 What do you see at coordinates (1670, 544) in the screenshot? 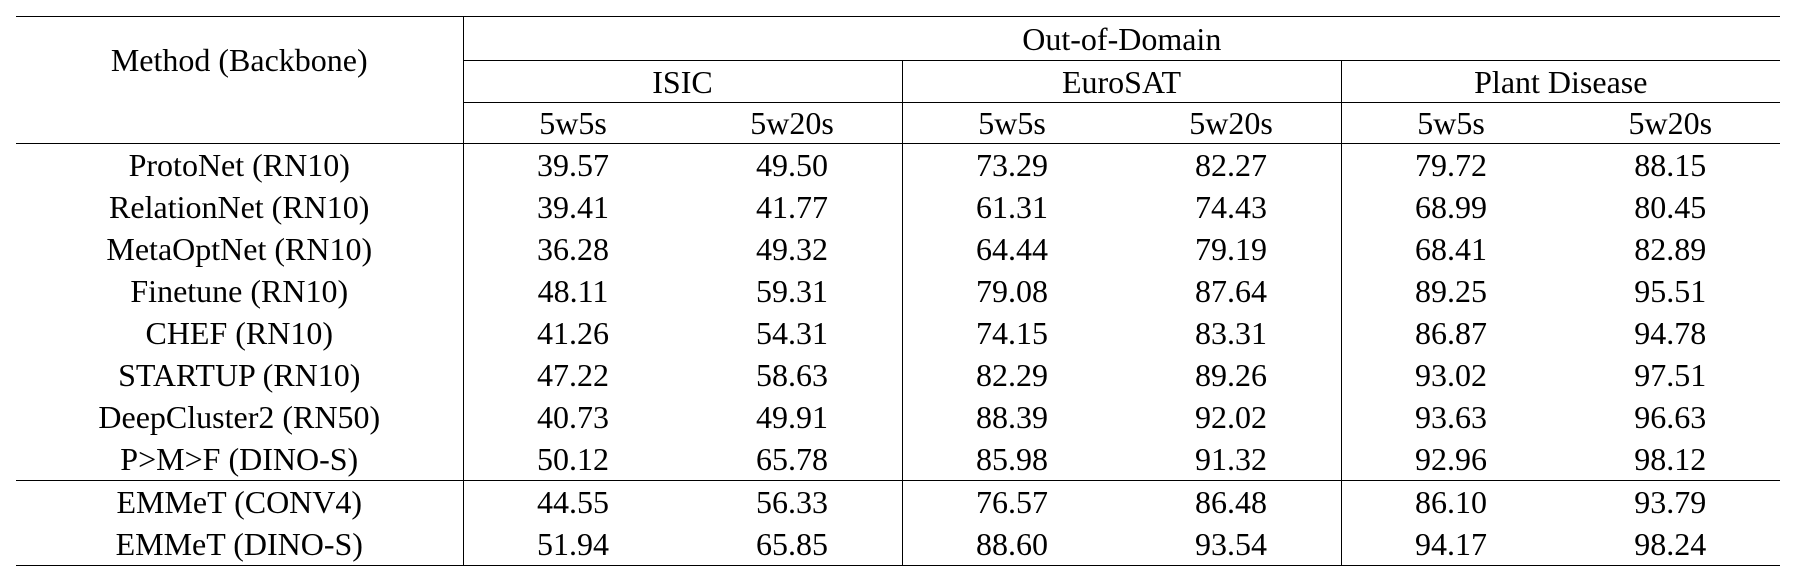
I see `value-cell: 98.24` at bounding box center [1670, 544].